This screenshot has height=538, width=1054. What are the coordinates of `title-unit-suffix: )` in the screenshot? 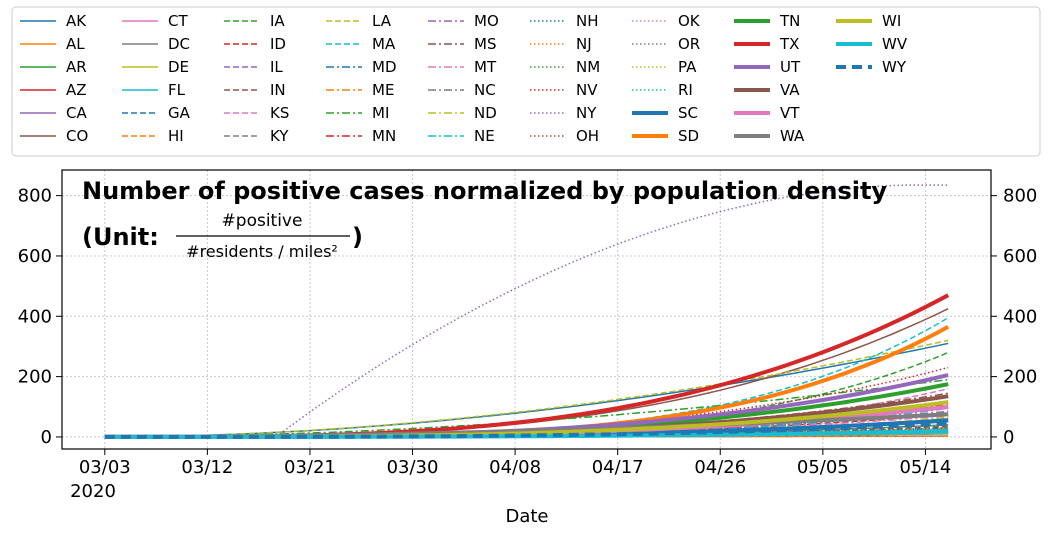 It's located at (357, 237).